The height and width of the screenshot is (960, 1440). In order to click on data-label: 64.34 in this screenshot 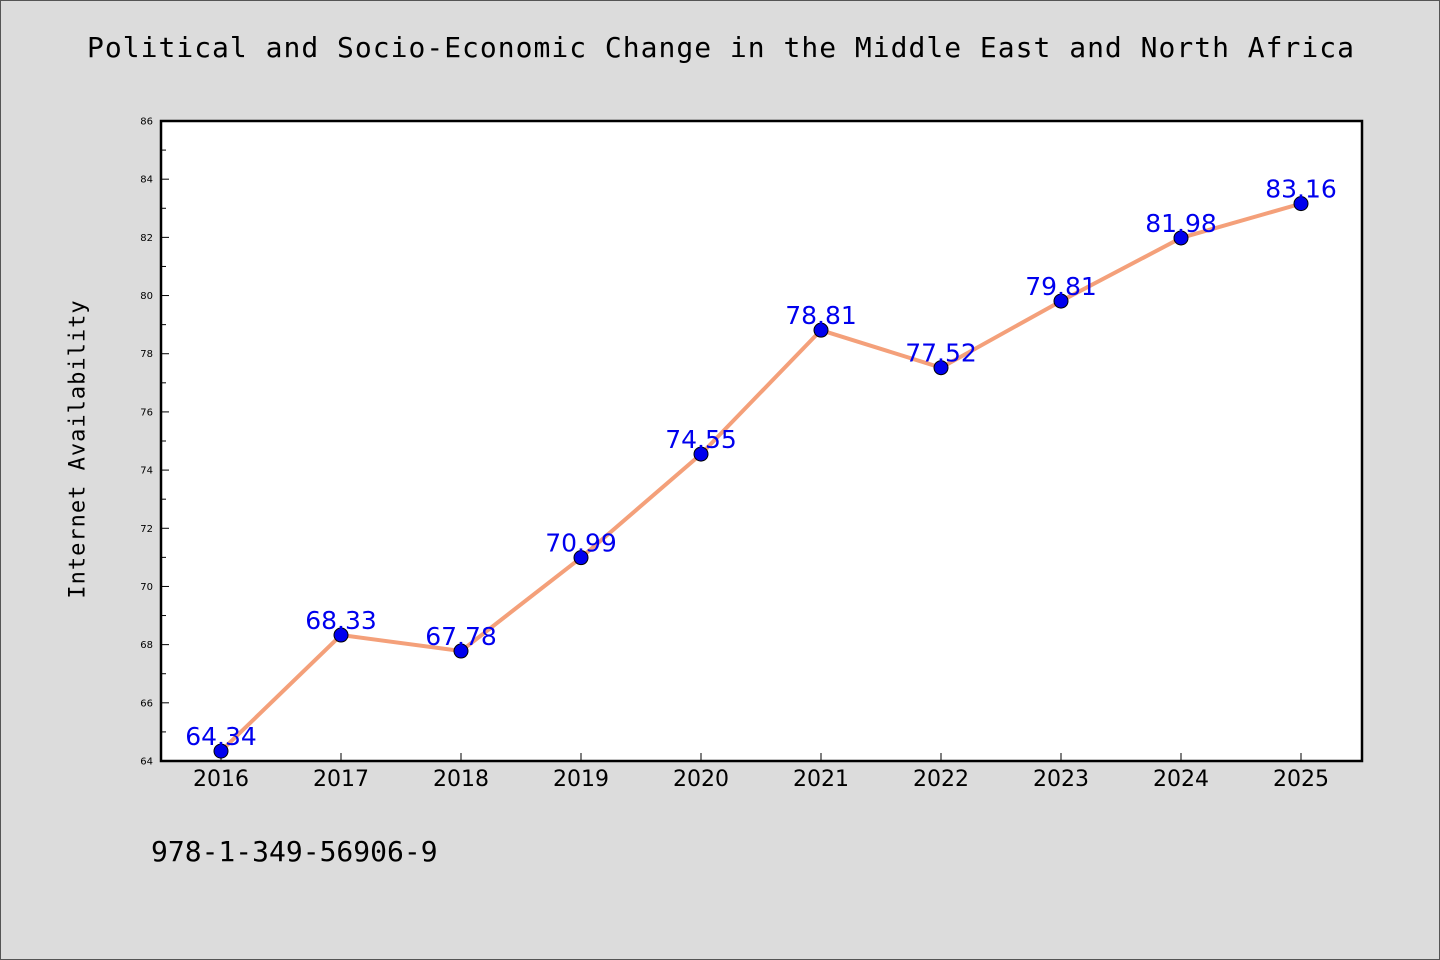, I will do `click(221, 736)`.